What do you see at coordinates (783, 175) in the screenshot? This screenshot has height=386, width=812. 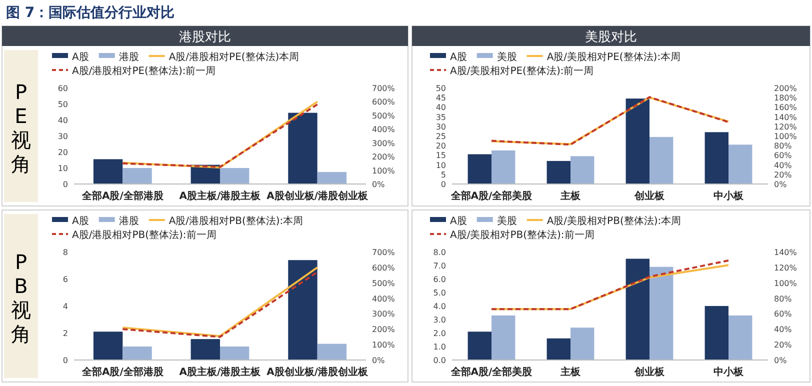 I see `y2-tick-label: 20%` at bounding box center [783, 175].